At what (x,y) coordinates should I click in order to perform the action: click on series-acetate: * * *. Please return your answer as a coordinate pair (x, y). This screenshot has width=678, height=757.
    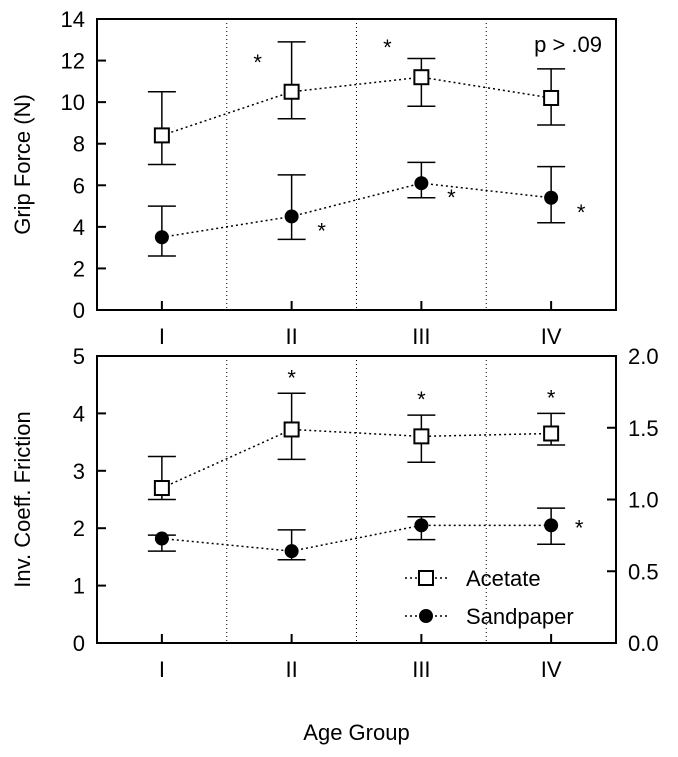
    Looking at the image, I should click on (356, 433).